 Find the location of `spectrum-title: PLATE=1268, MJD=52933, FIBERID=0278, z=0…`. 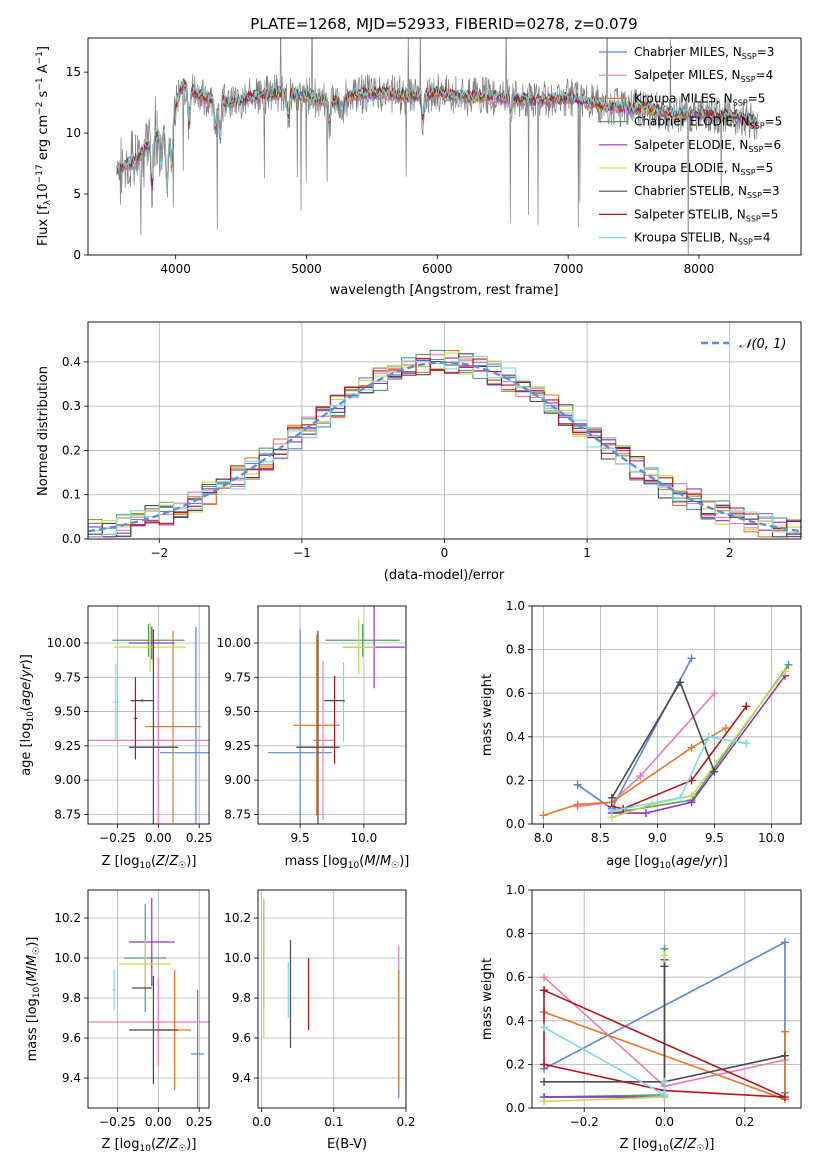

spectrum-title: PLATE=1268, MJD=52933, FIBERID=0278, z=0… is located at coordinates (443, 24).